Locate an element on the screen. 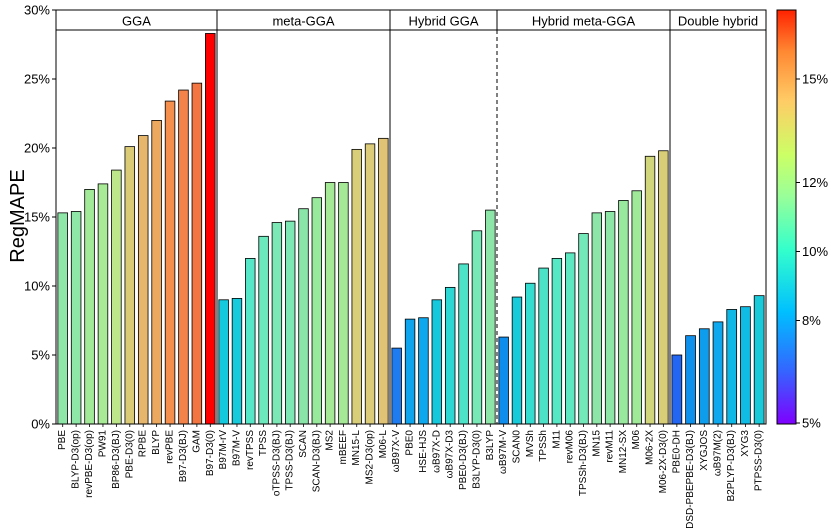 Image resolution: width=831 pixels, height=530 pixels. x-tick-label: TPSSh is located at coordinates (543, 446).